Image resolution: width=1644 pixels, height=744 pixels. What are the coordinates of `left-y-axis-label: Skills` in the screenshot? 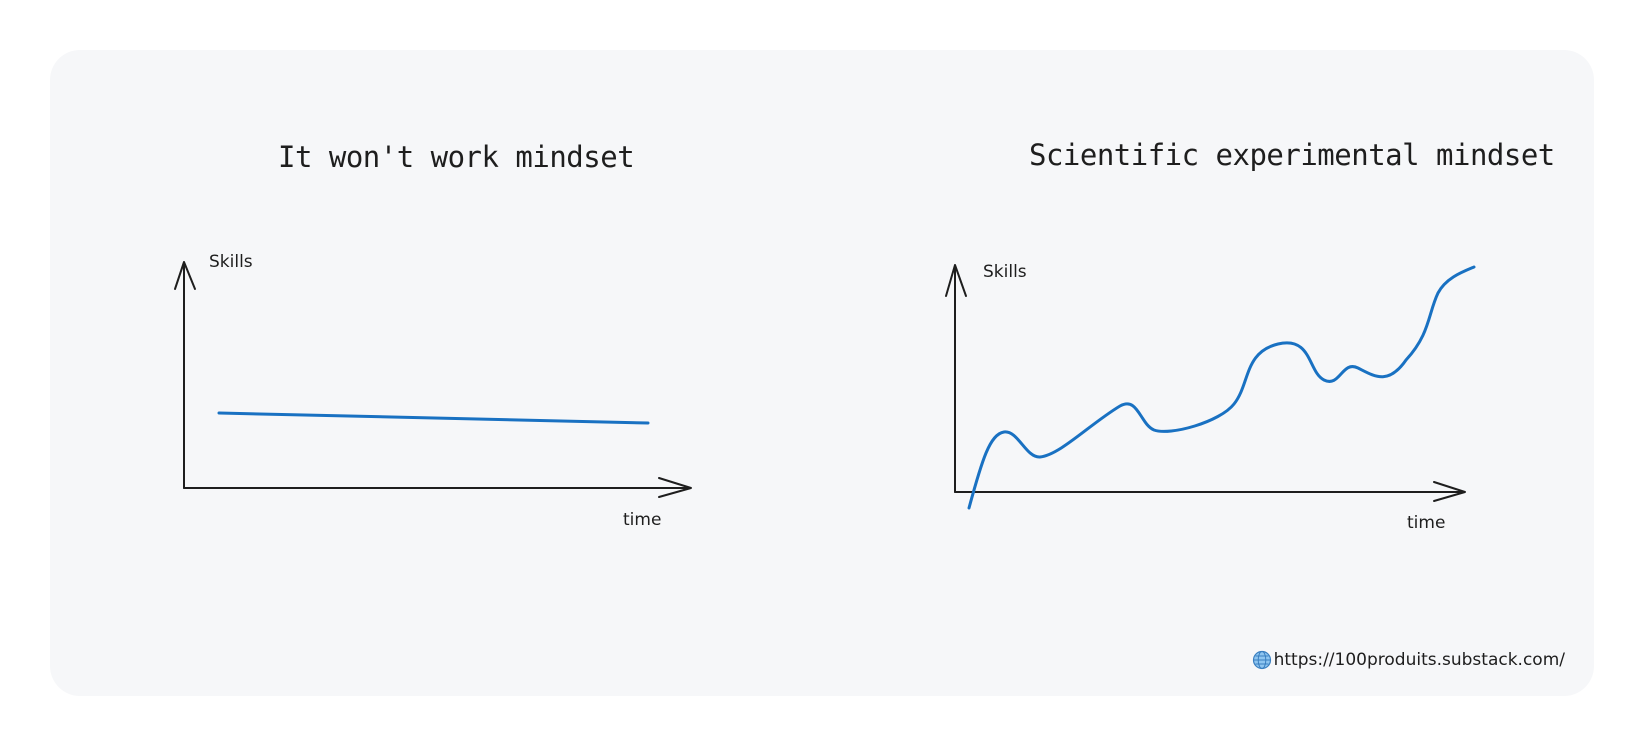 It's located at (231, 262).